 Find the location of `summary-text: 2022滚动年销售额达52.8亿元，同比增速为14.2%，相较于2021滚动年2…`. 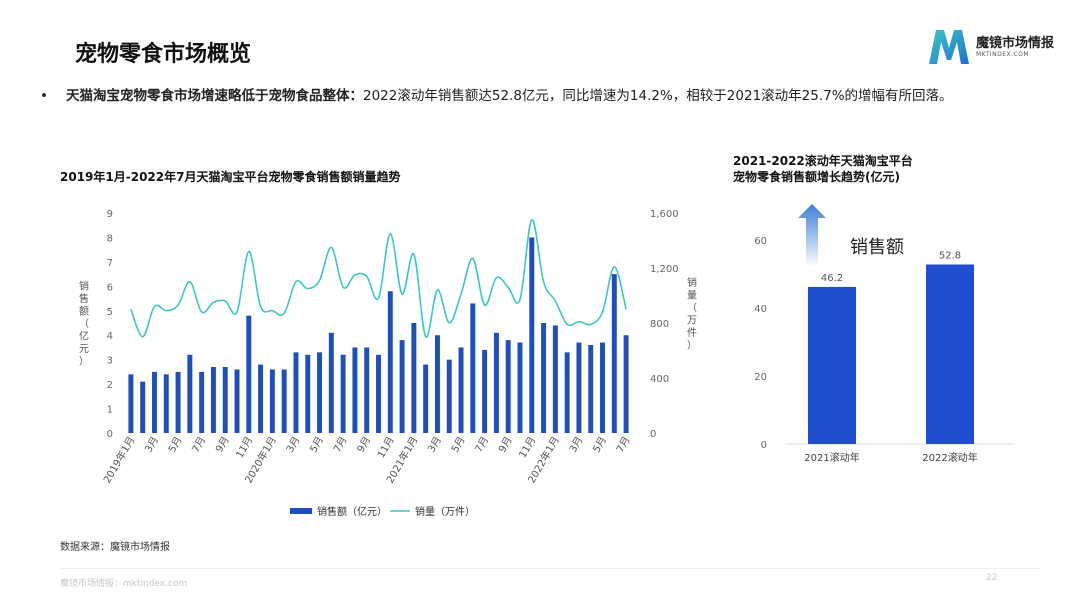

summary-text: 2022滚动年销售额达52.8亿元，同比增速为14.2%，相较于2021滚动年2… is located at coordinates (658, 96).